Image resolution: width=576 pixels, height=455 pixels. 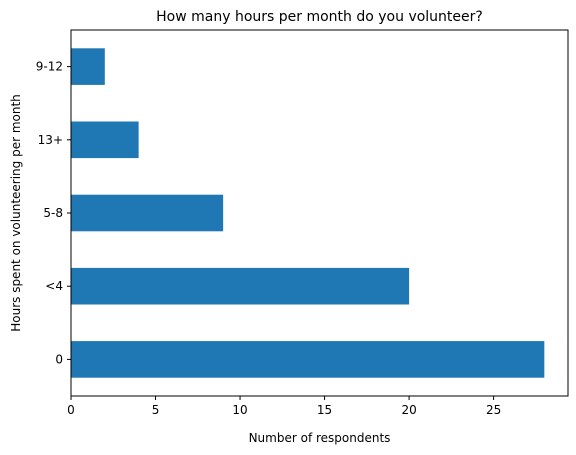 I want to click on y-axis-ticks: 0 <4 5-8 13+ 9-12, so click(x=53, y=213).